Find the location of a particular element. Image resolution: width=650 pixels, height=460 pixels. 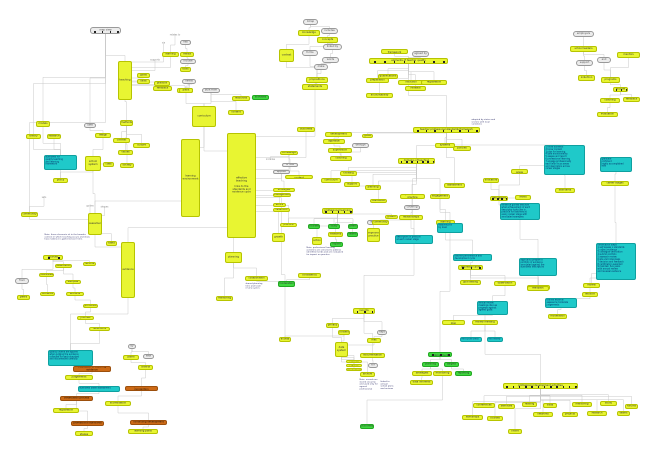

concept-node: panel is located at coordinates (131, 357).